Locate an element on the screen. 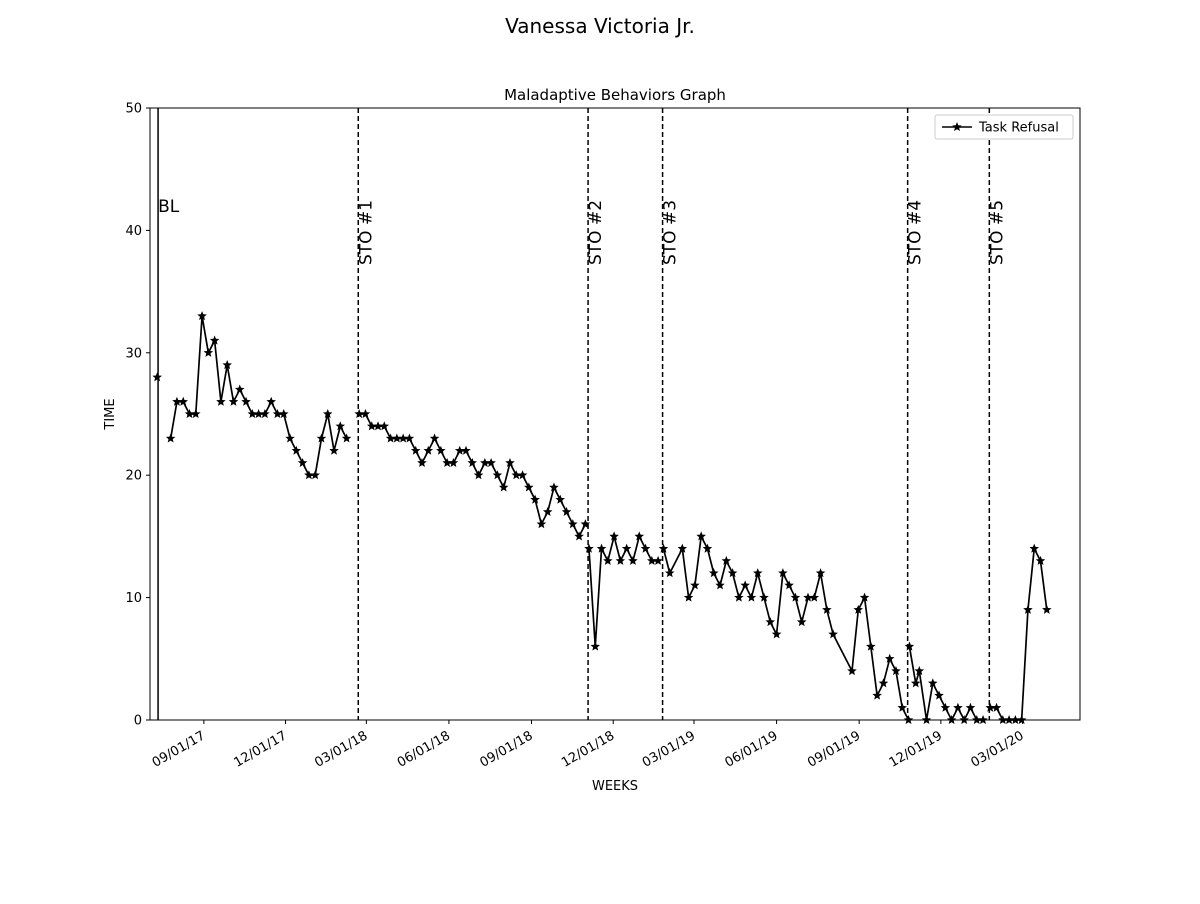 This screenshot has width=1200, height=904. phase-label-4: STO #4 is located at coordinates (916, 232).